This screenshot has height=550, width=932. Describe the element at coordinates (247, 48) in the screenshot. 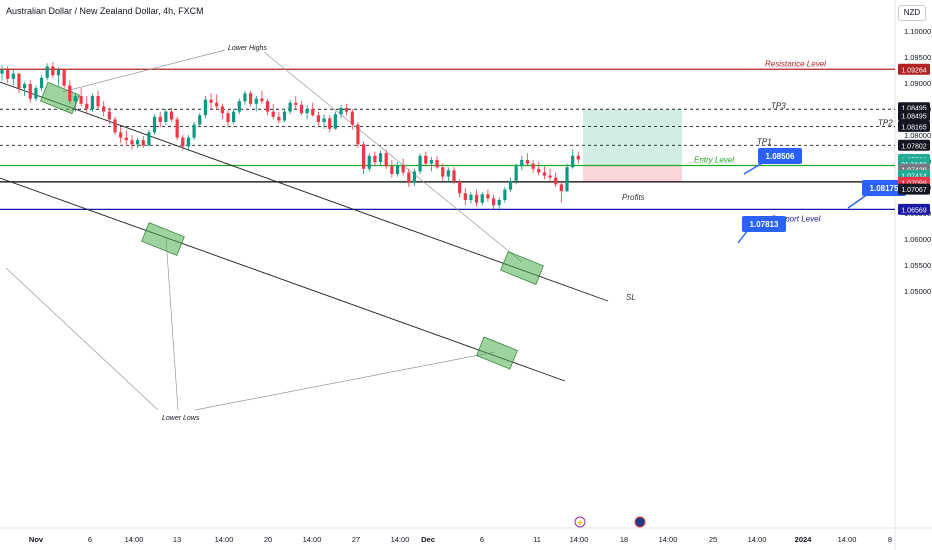

I see `lower-highs-label: Lower Highs` at that location.